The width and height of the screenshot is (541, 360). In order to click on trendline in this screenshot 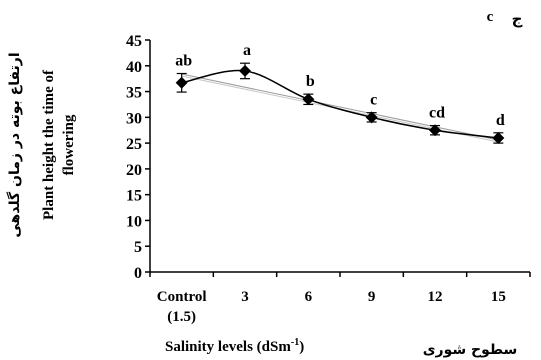, I will do `click(340, 107)`.